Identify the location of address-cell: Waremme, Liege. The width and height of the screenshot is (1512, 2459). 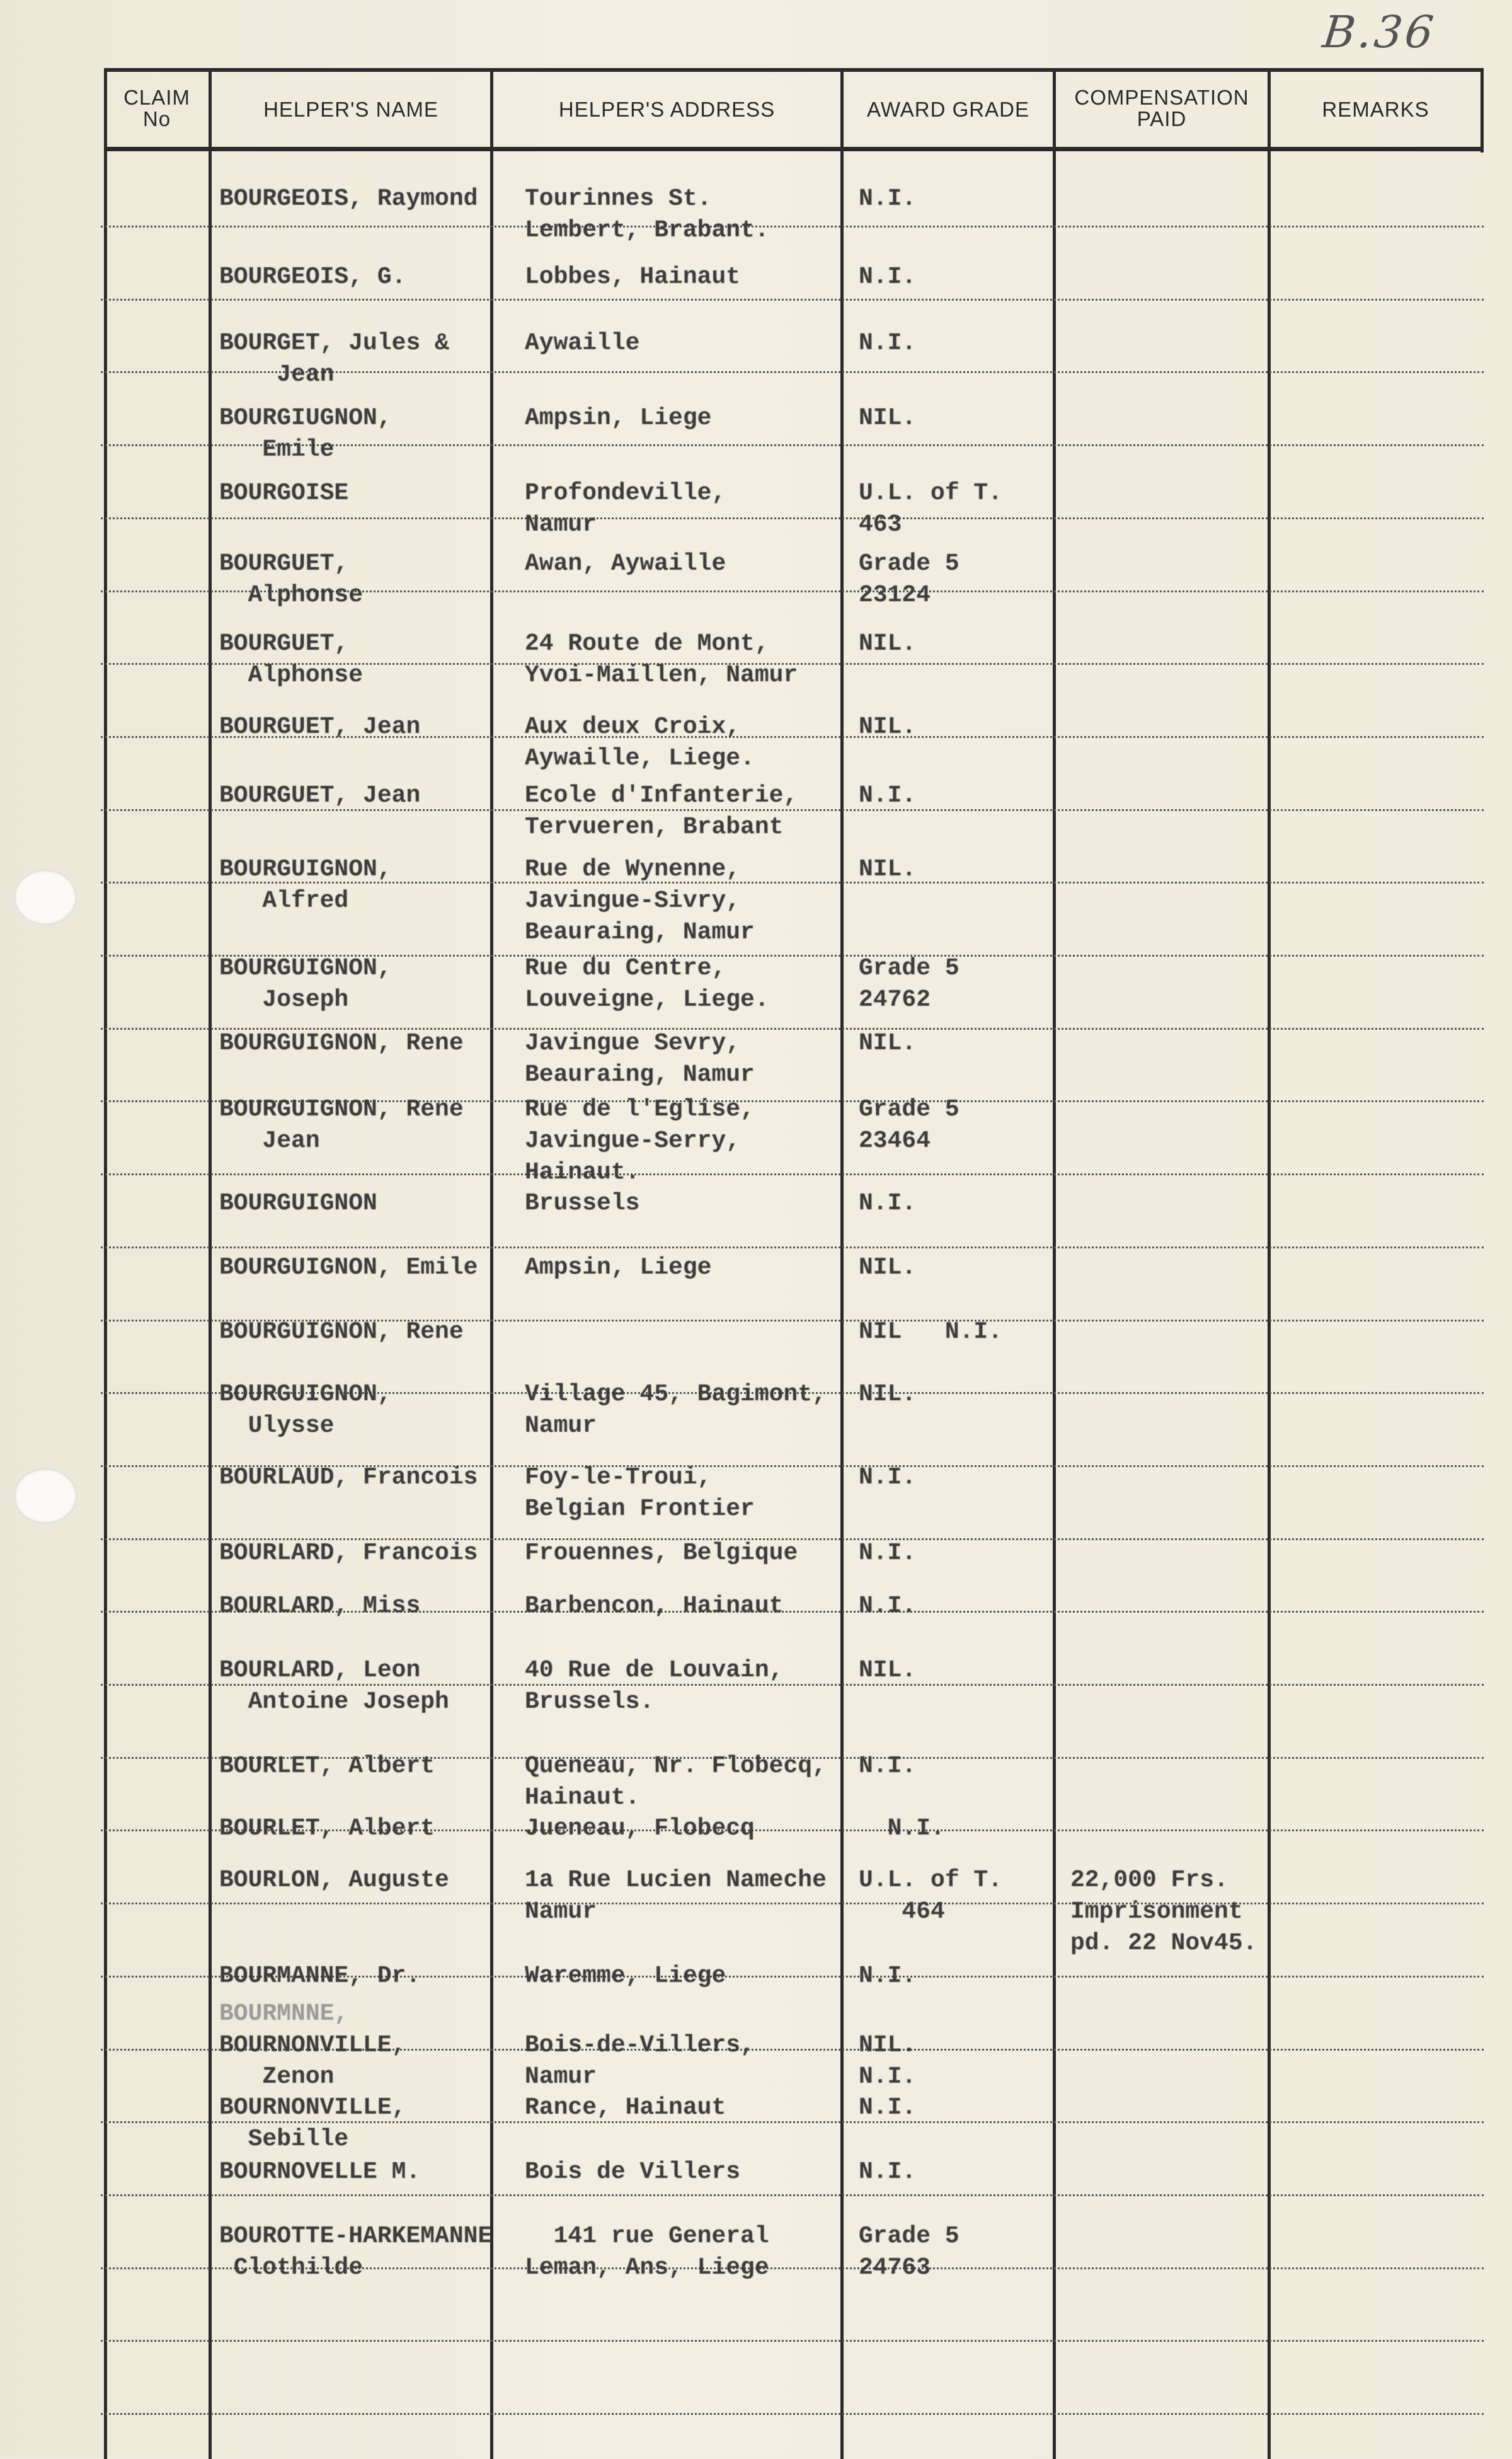
(625, 1976).